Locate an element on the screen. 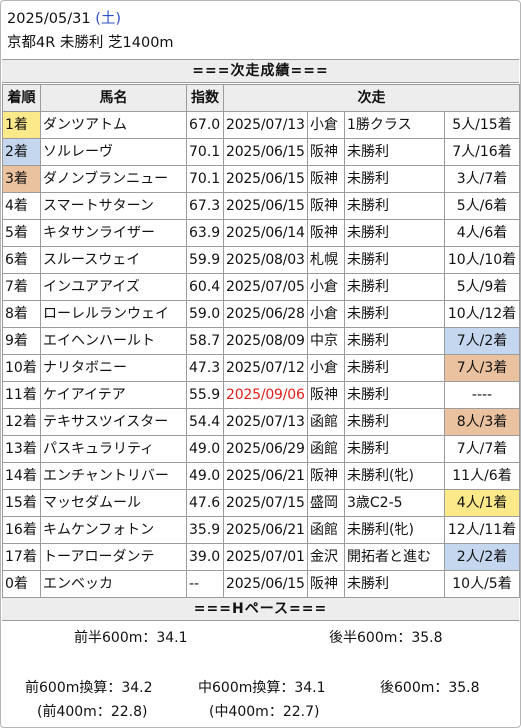  horse-name-cell: エンベッカ is located at coordinates (113, 584).